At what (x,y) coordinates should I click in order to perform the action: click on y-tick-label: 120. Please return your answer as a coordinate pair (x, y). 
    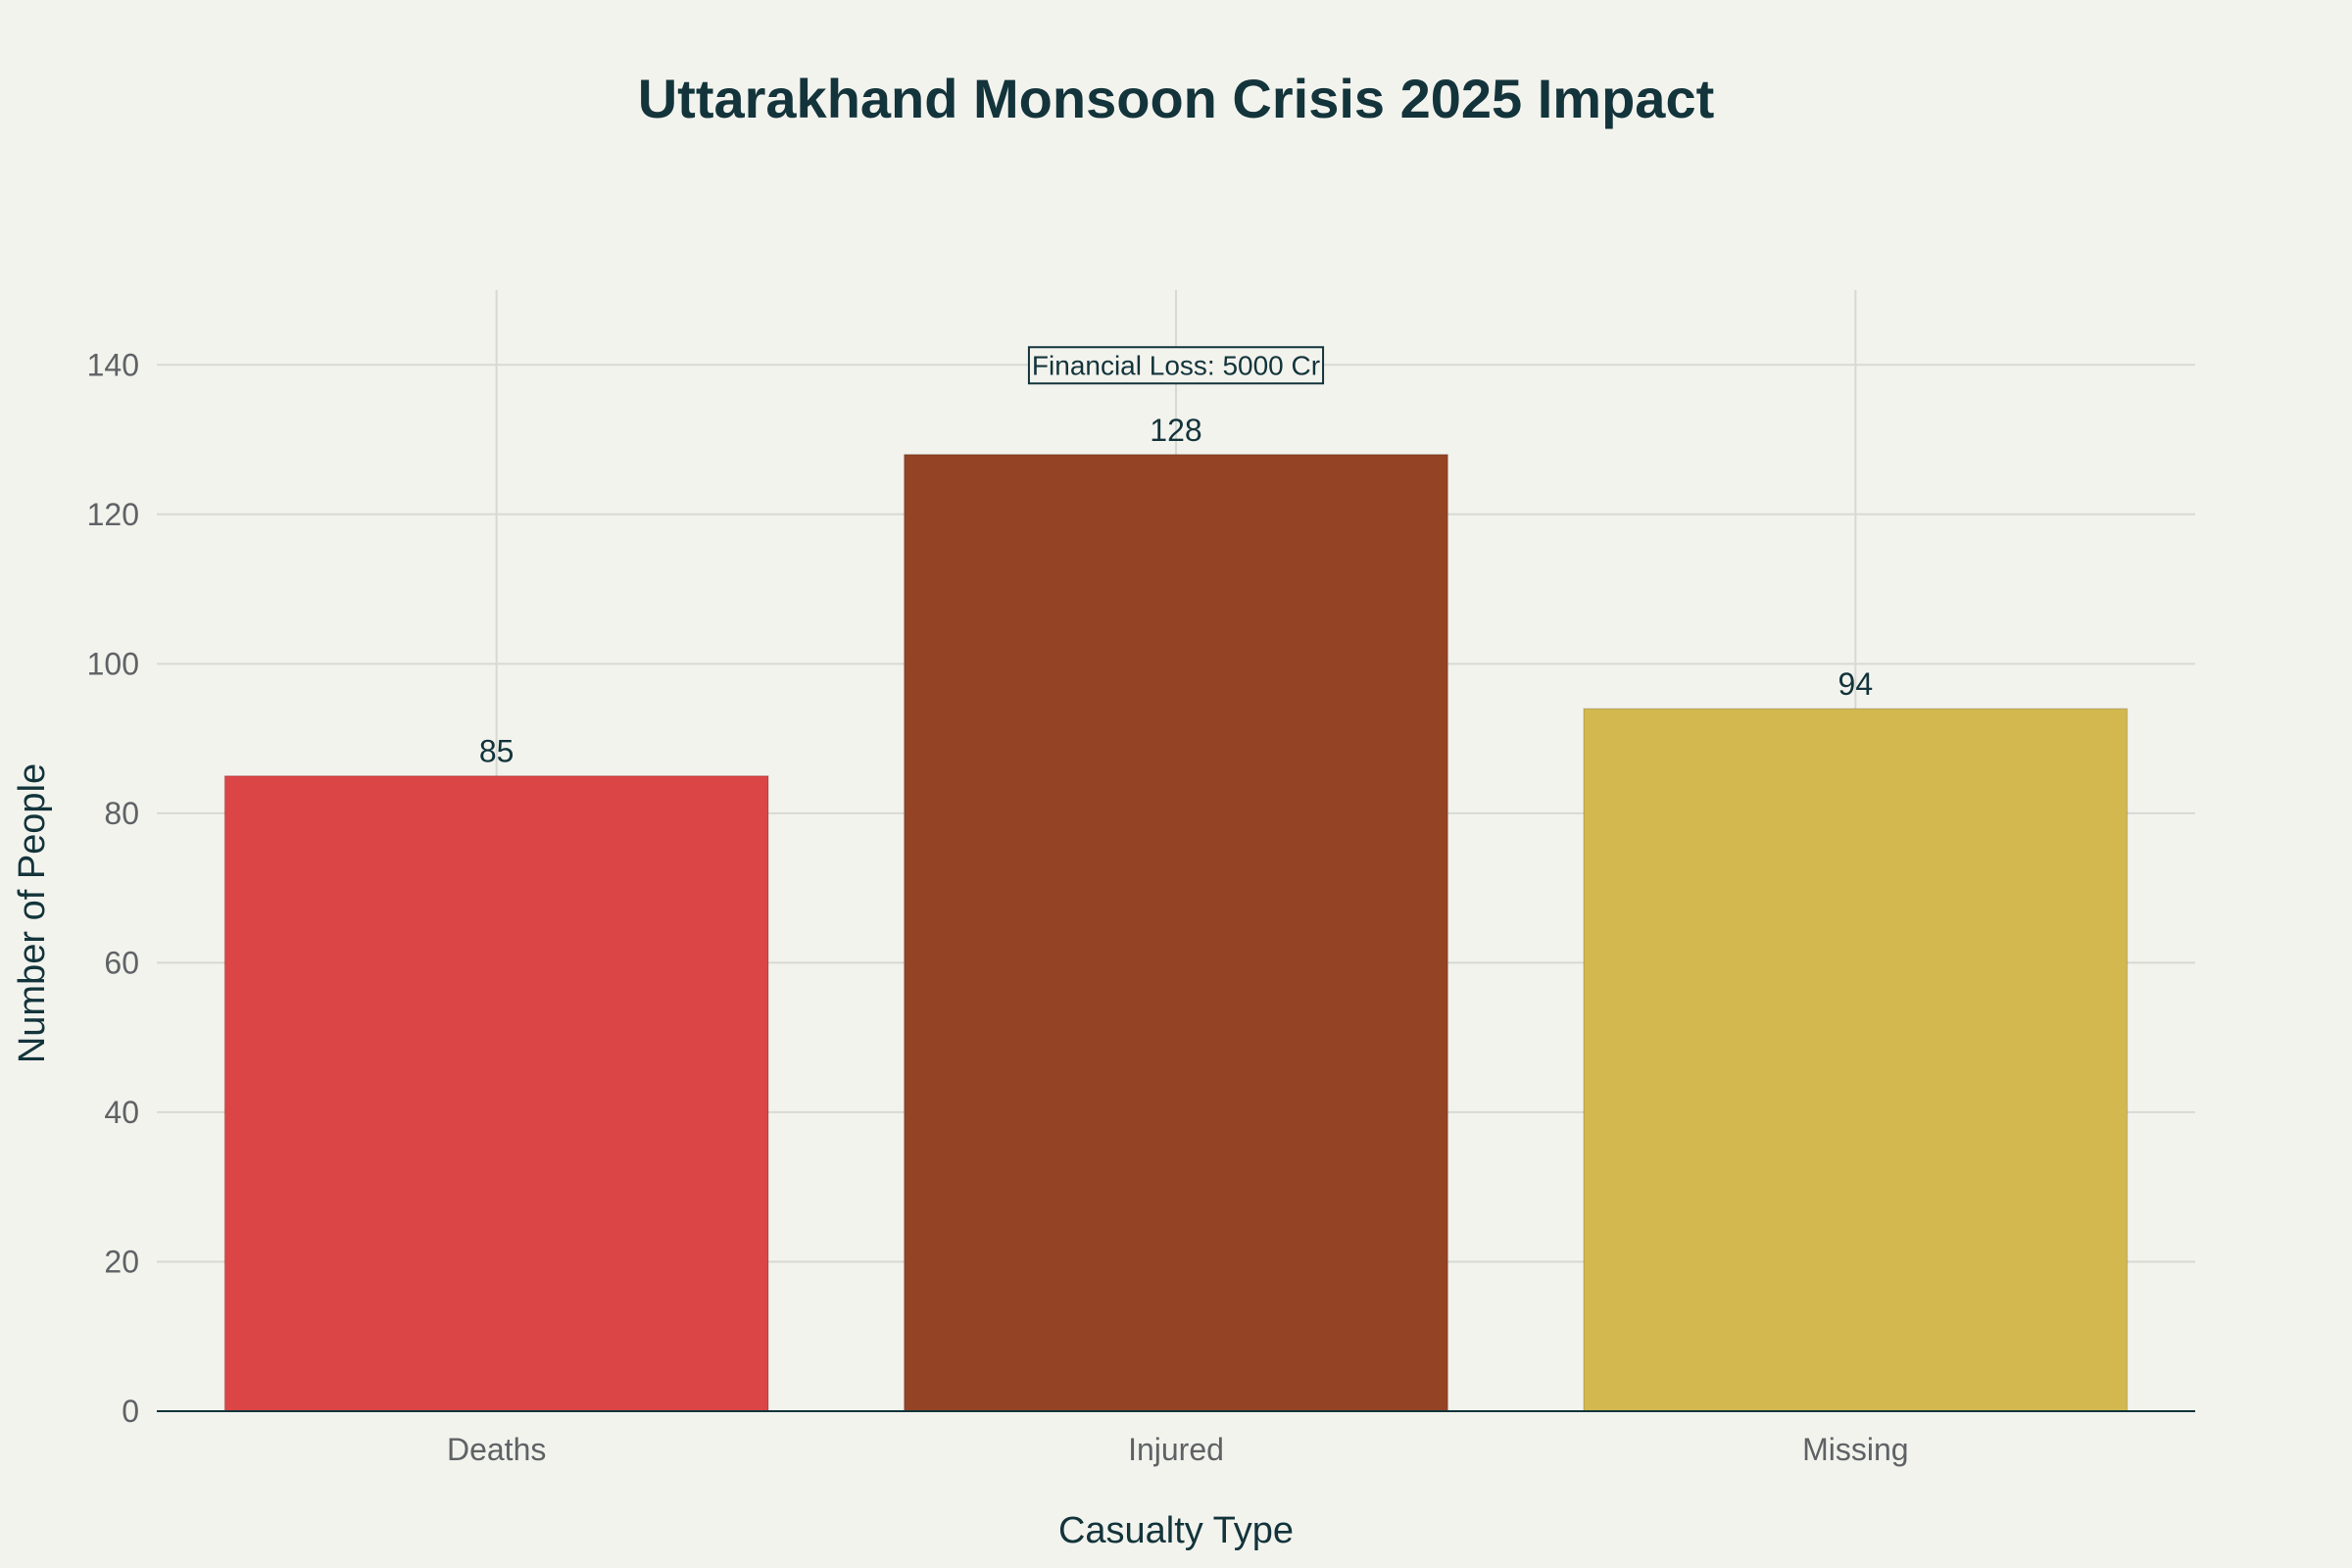
    Looking at the image, I should click on (113, 514).